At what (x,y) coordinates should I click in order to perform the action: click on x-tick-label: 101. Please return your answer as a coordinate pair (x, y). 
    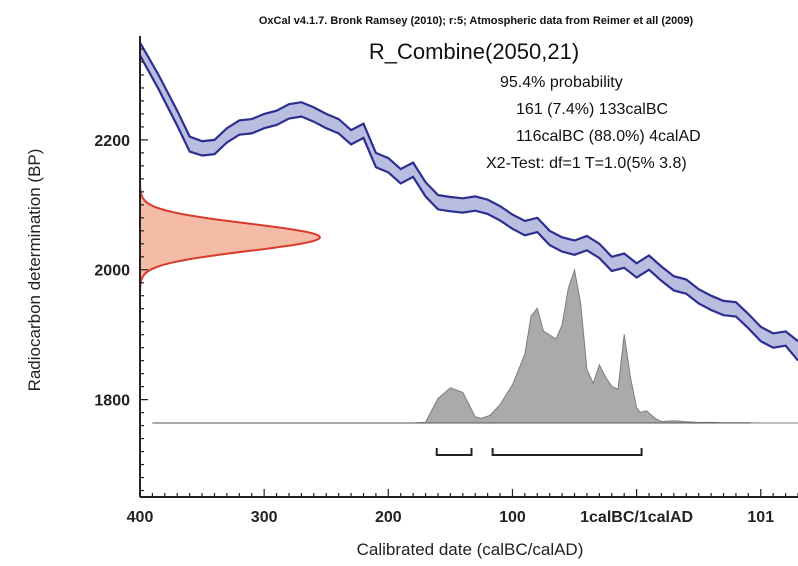
    Looking at the image, I should click on (760, 517).